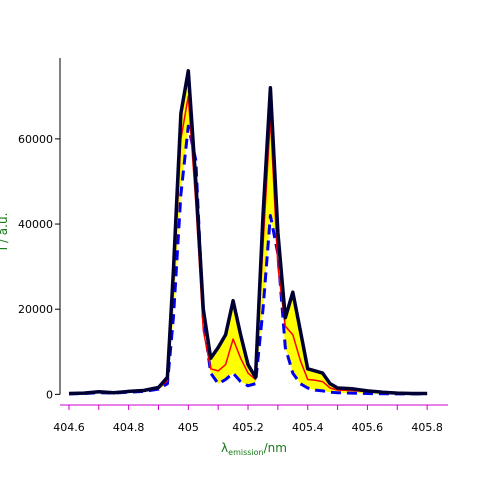 This screenshot has height=480, width=480. Describe the element at coordinates (368, 427) in the screenshot. I see `x-tick-label: 405.6` at that location.